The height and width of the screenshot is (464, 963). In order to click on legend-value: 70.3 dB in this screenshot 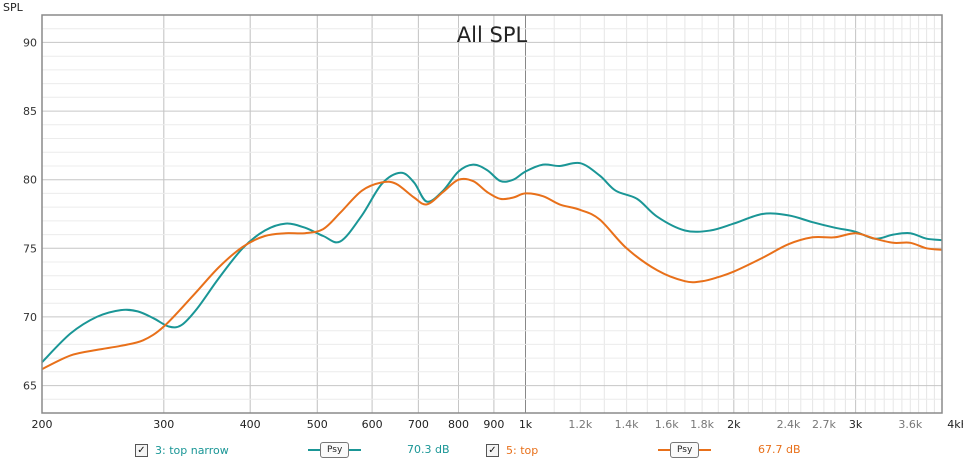, I will do `click(428, 449)`.